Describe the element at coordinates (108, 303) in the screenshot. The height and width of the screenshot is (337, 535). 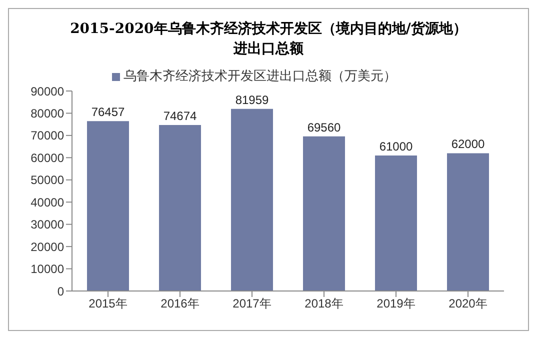
I see `x-tick-label: 2015年` at that location.